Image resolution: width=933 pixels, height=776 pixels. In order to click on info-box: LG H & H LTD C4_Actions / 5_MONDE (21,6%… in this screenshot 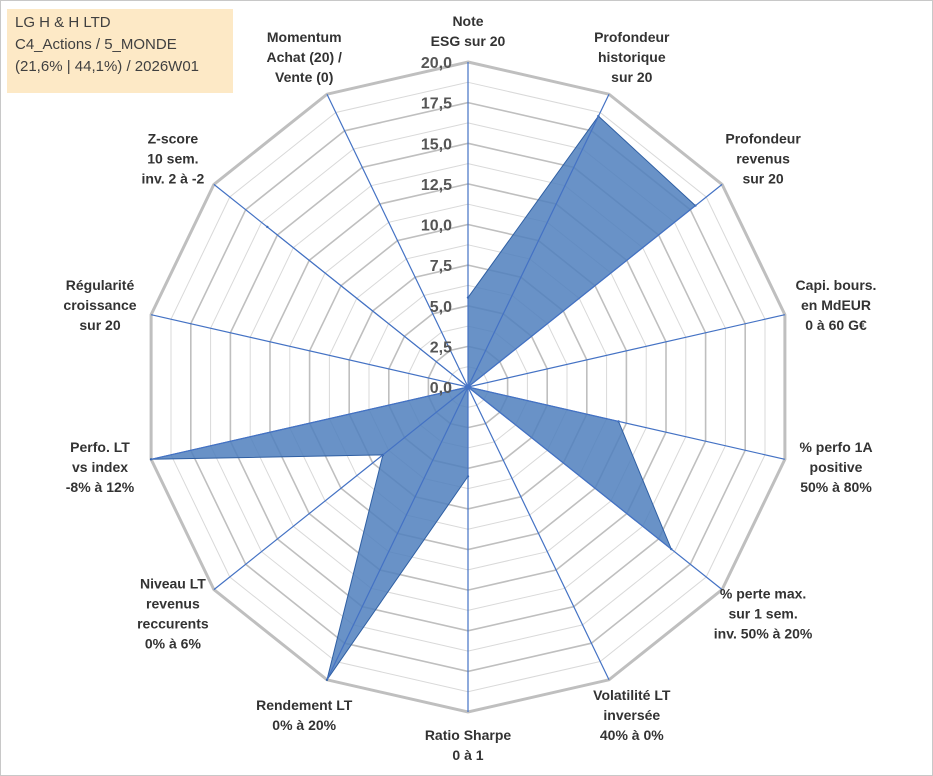, I will do `click(120, 51)`.